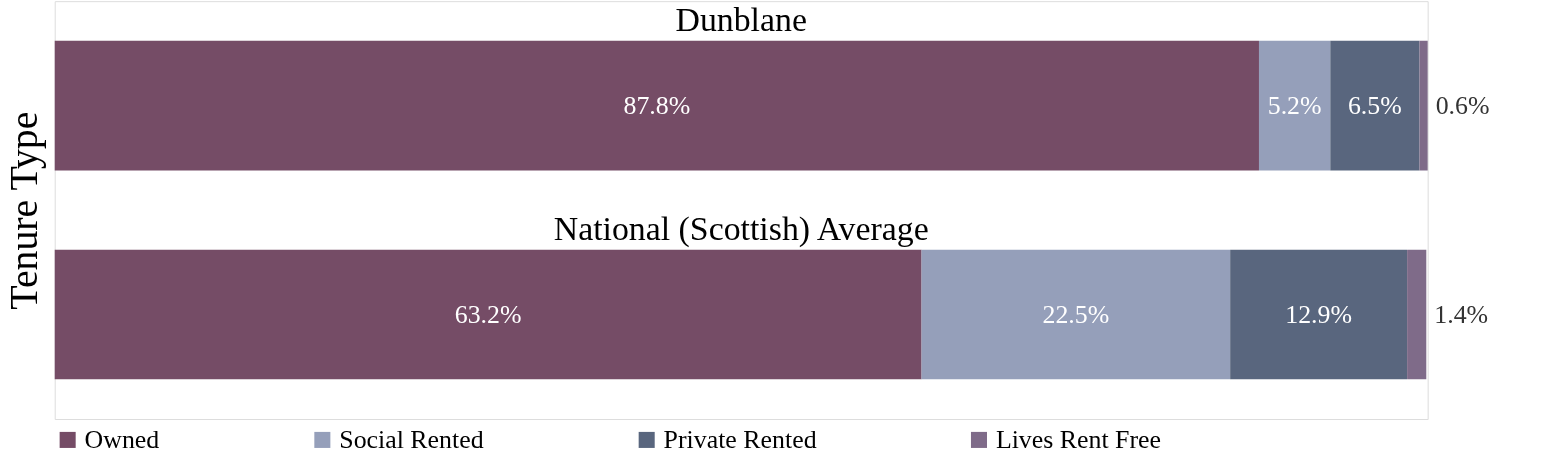 Image resolution: width=1560 pixels, height=464 pixels. I want to click on data-label: 5.2%, so click(1294, 105).